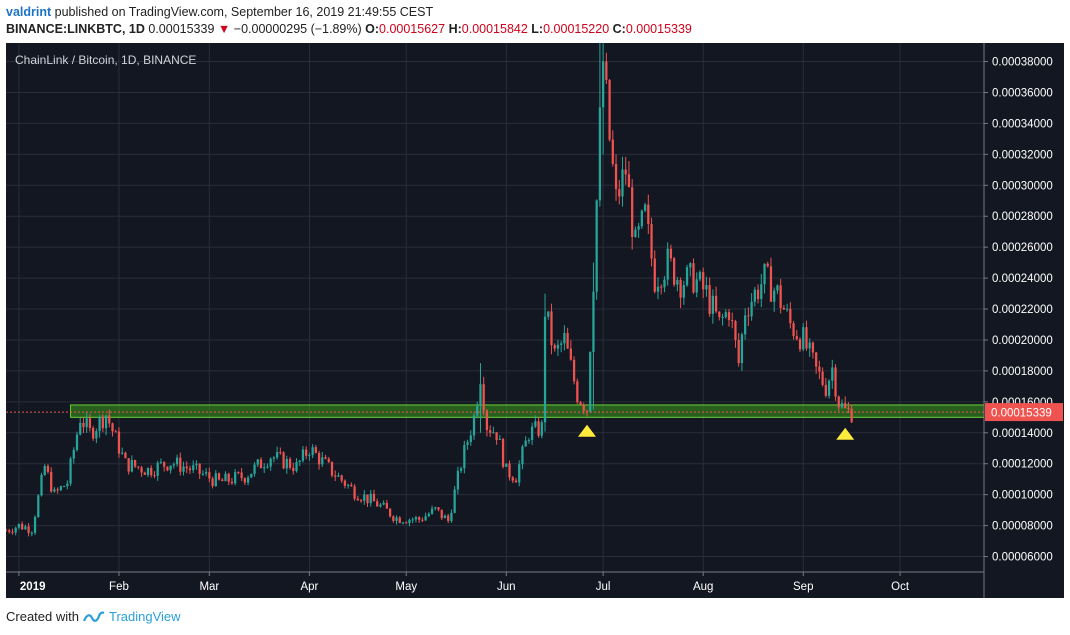 The width and height of the screenshot is (1070, 635). Describe the element at coordinates (1022, 527) in the screenshot. I see `price-tick-label: 0.00008000` at that location.